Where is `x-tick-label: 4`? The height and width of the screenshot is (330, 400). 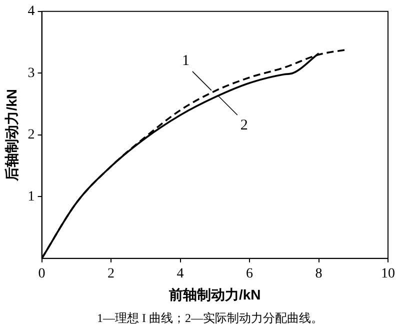
x-tick-label: 4 is located at coordinates (180, 274).